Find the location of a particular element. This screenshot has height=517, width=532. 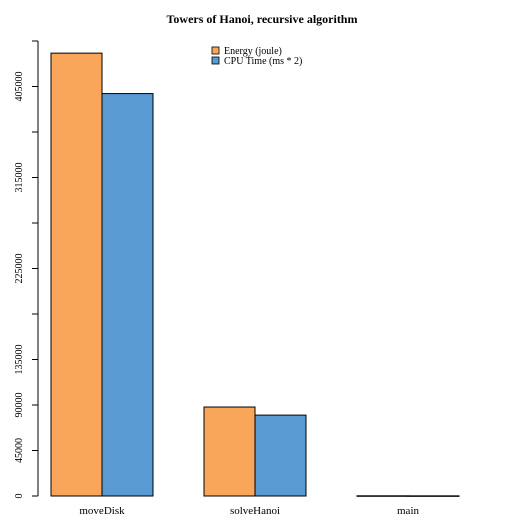

chart-title: Towers of Hanoi, recursive algorithm is located at coordinates (262, 19).